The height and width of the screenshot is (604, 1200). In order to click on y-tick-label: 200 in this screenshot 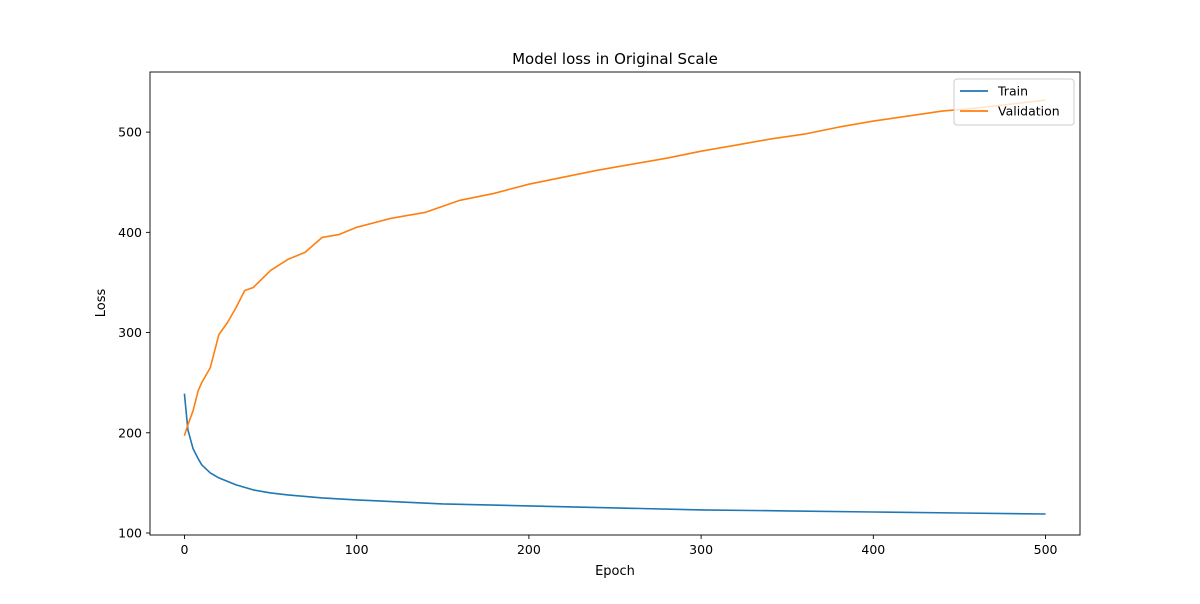, I will do `click(130, 432)`.